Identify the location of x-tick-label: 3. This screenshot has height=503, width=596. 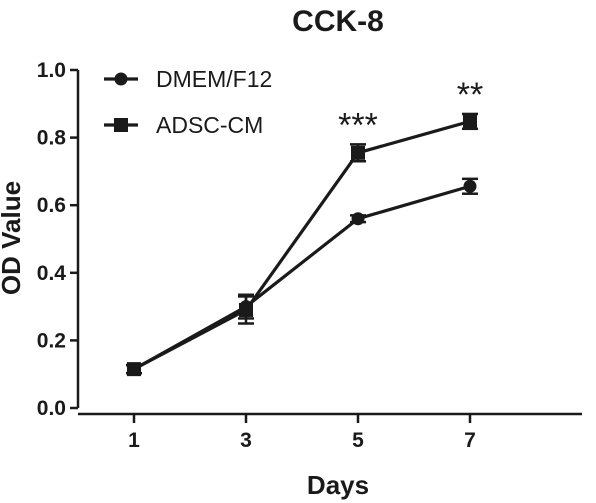
(246, 440).